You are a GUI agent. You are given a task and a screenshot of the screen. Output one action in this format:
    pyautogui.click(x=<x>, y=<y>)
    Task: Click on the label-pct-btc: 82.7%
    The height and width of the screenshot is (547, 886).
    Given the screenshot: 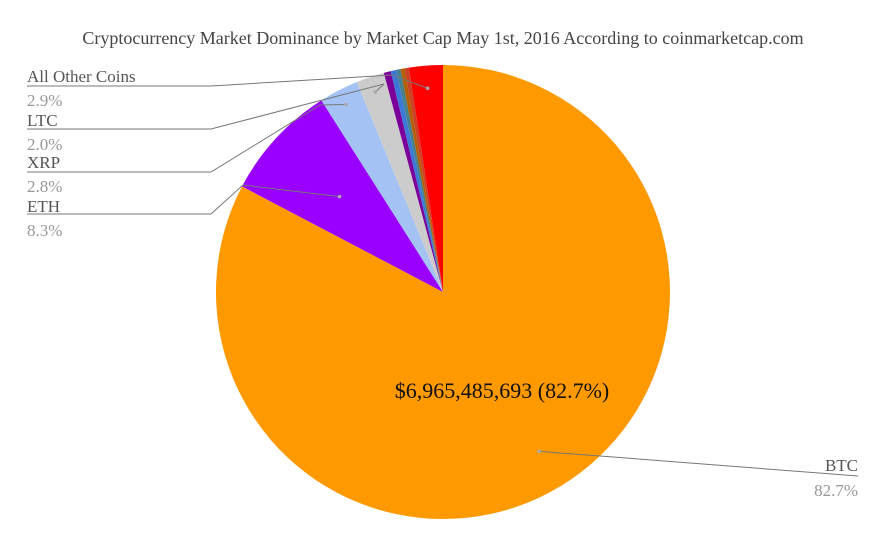 What is the action you would take?
    pyautogui.click(x=836, y=490)
    